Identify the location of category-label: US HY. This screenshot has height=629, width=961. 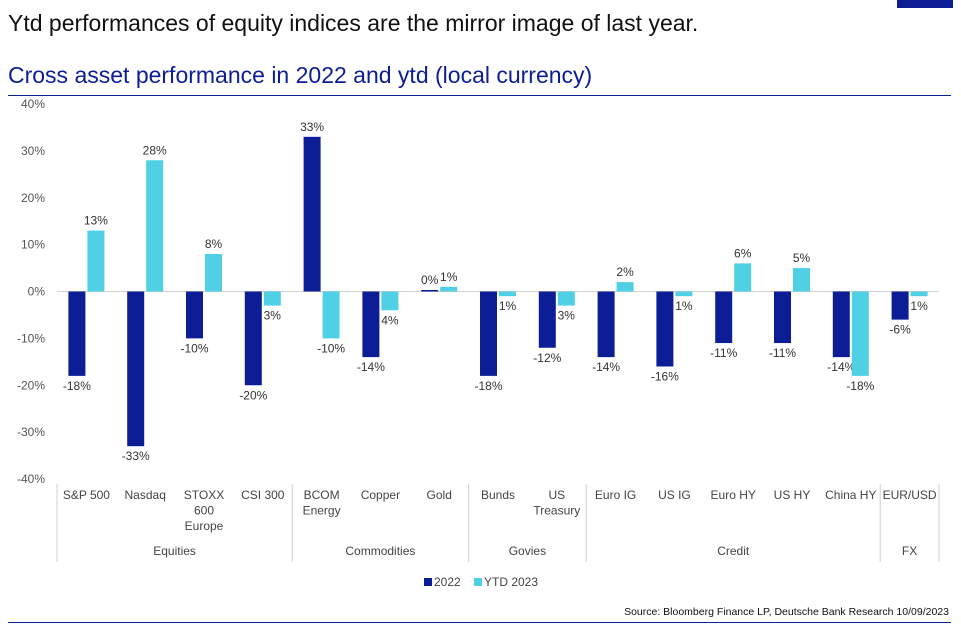
(792, 495).